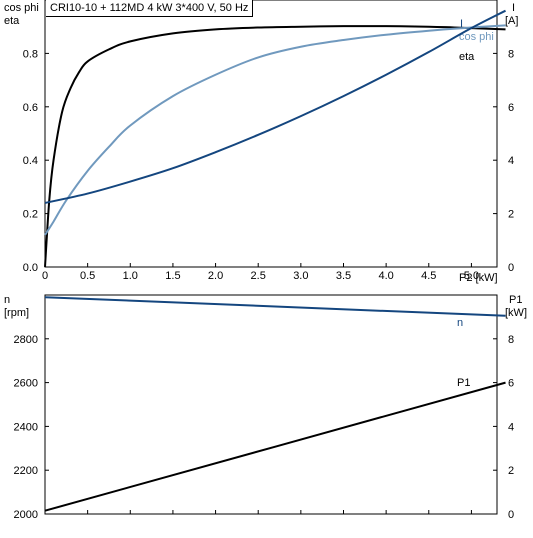  I want to click on top-x-tick-label: 2.0, so click(215, 276).